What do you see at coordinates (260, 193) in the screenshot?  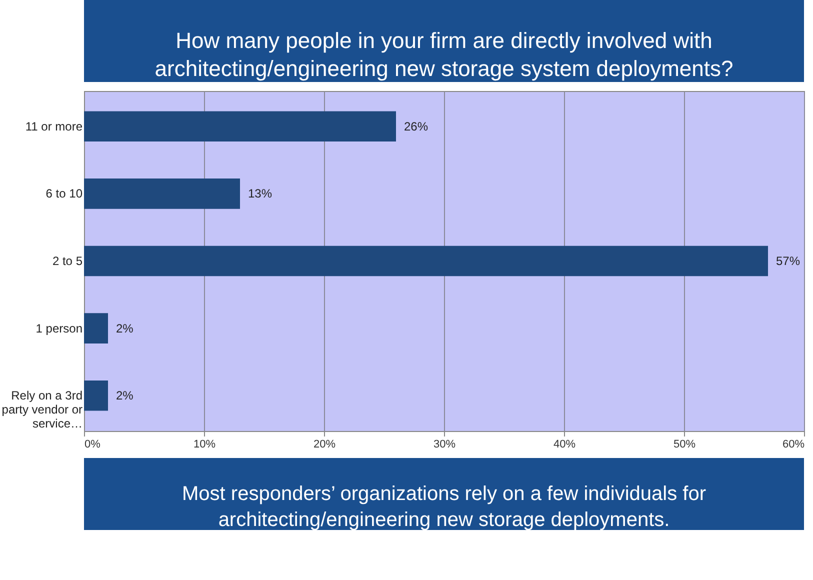 I see `data-label: 13%` at bounding box center [260, 193].